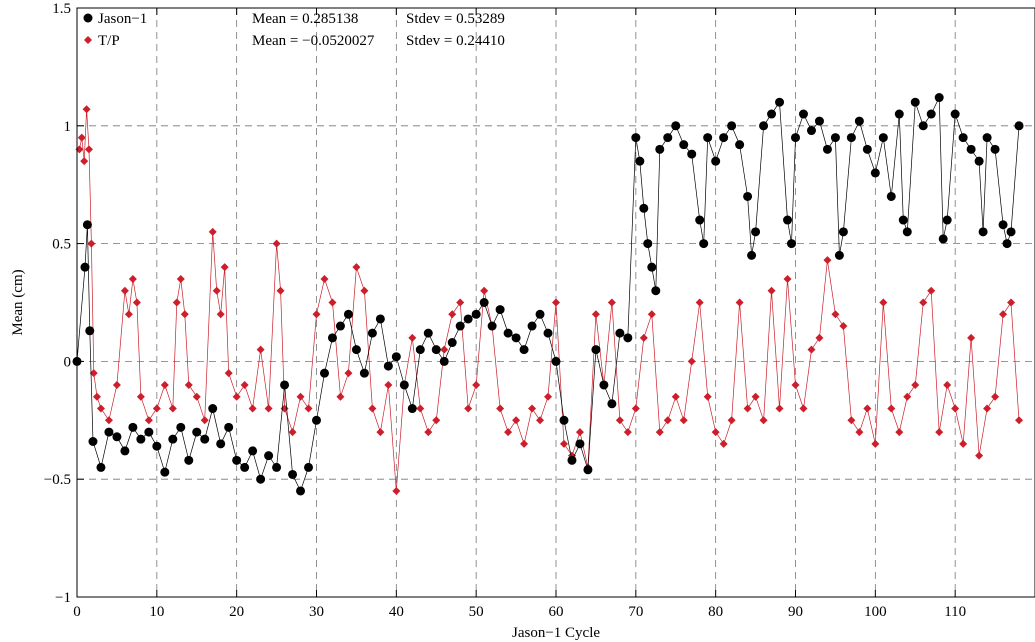  Describe the element at coordinates (455, 41) in the screenshot. I see `stat-stdev-tp: Stdev = 0.24410` at that location.